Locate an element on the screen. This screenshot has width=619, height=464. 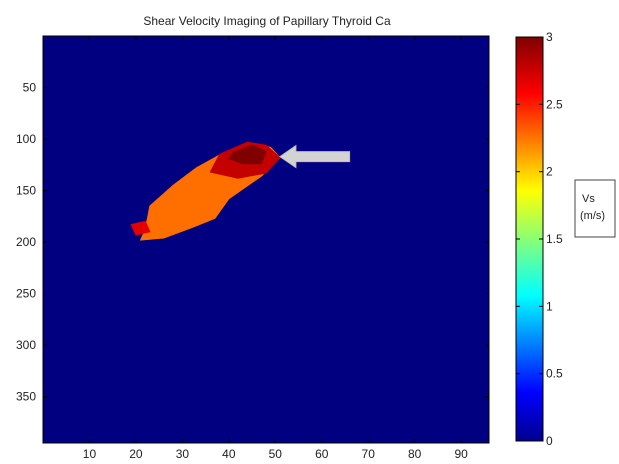
y-tick-label-350: 350 is located at coordinates (26, 397).